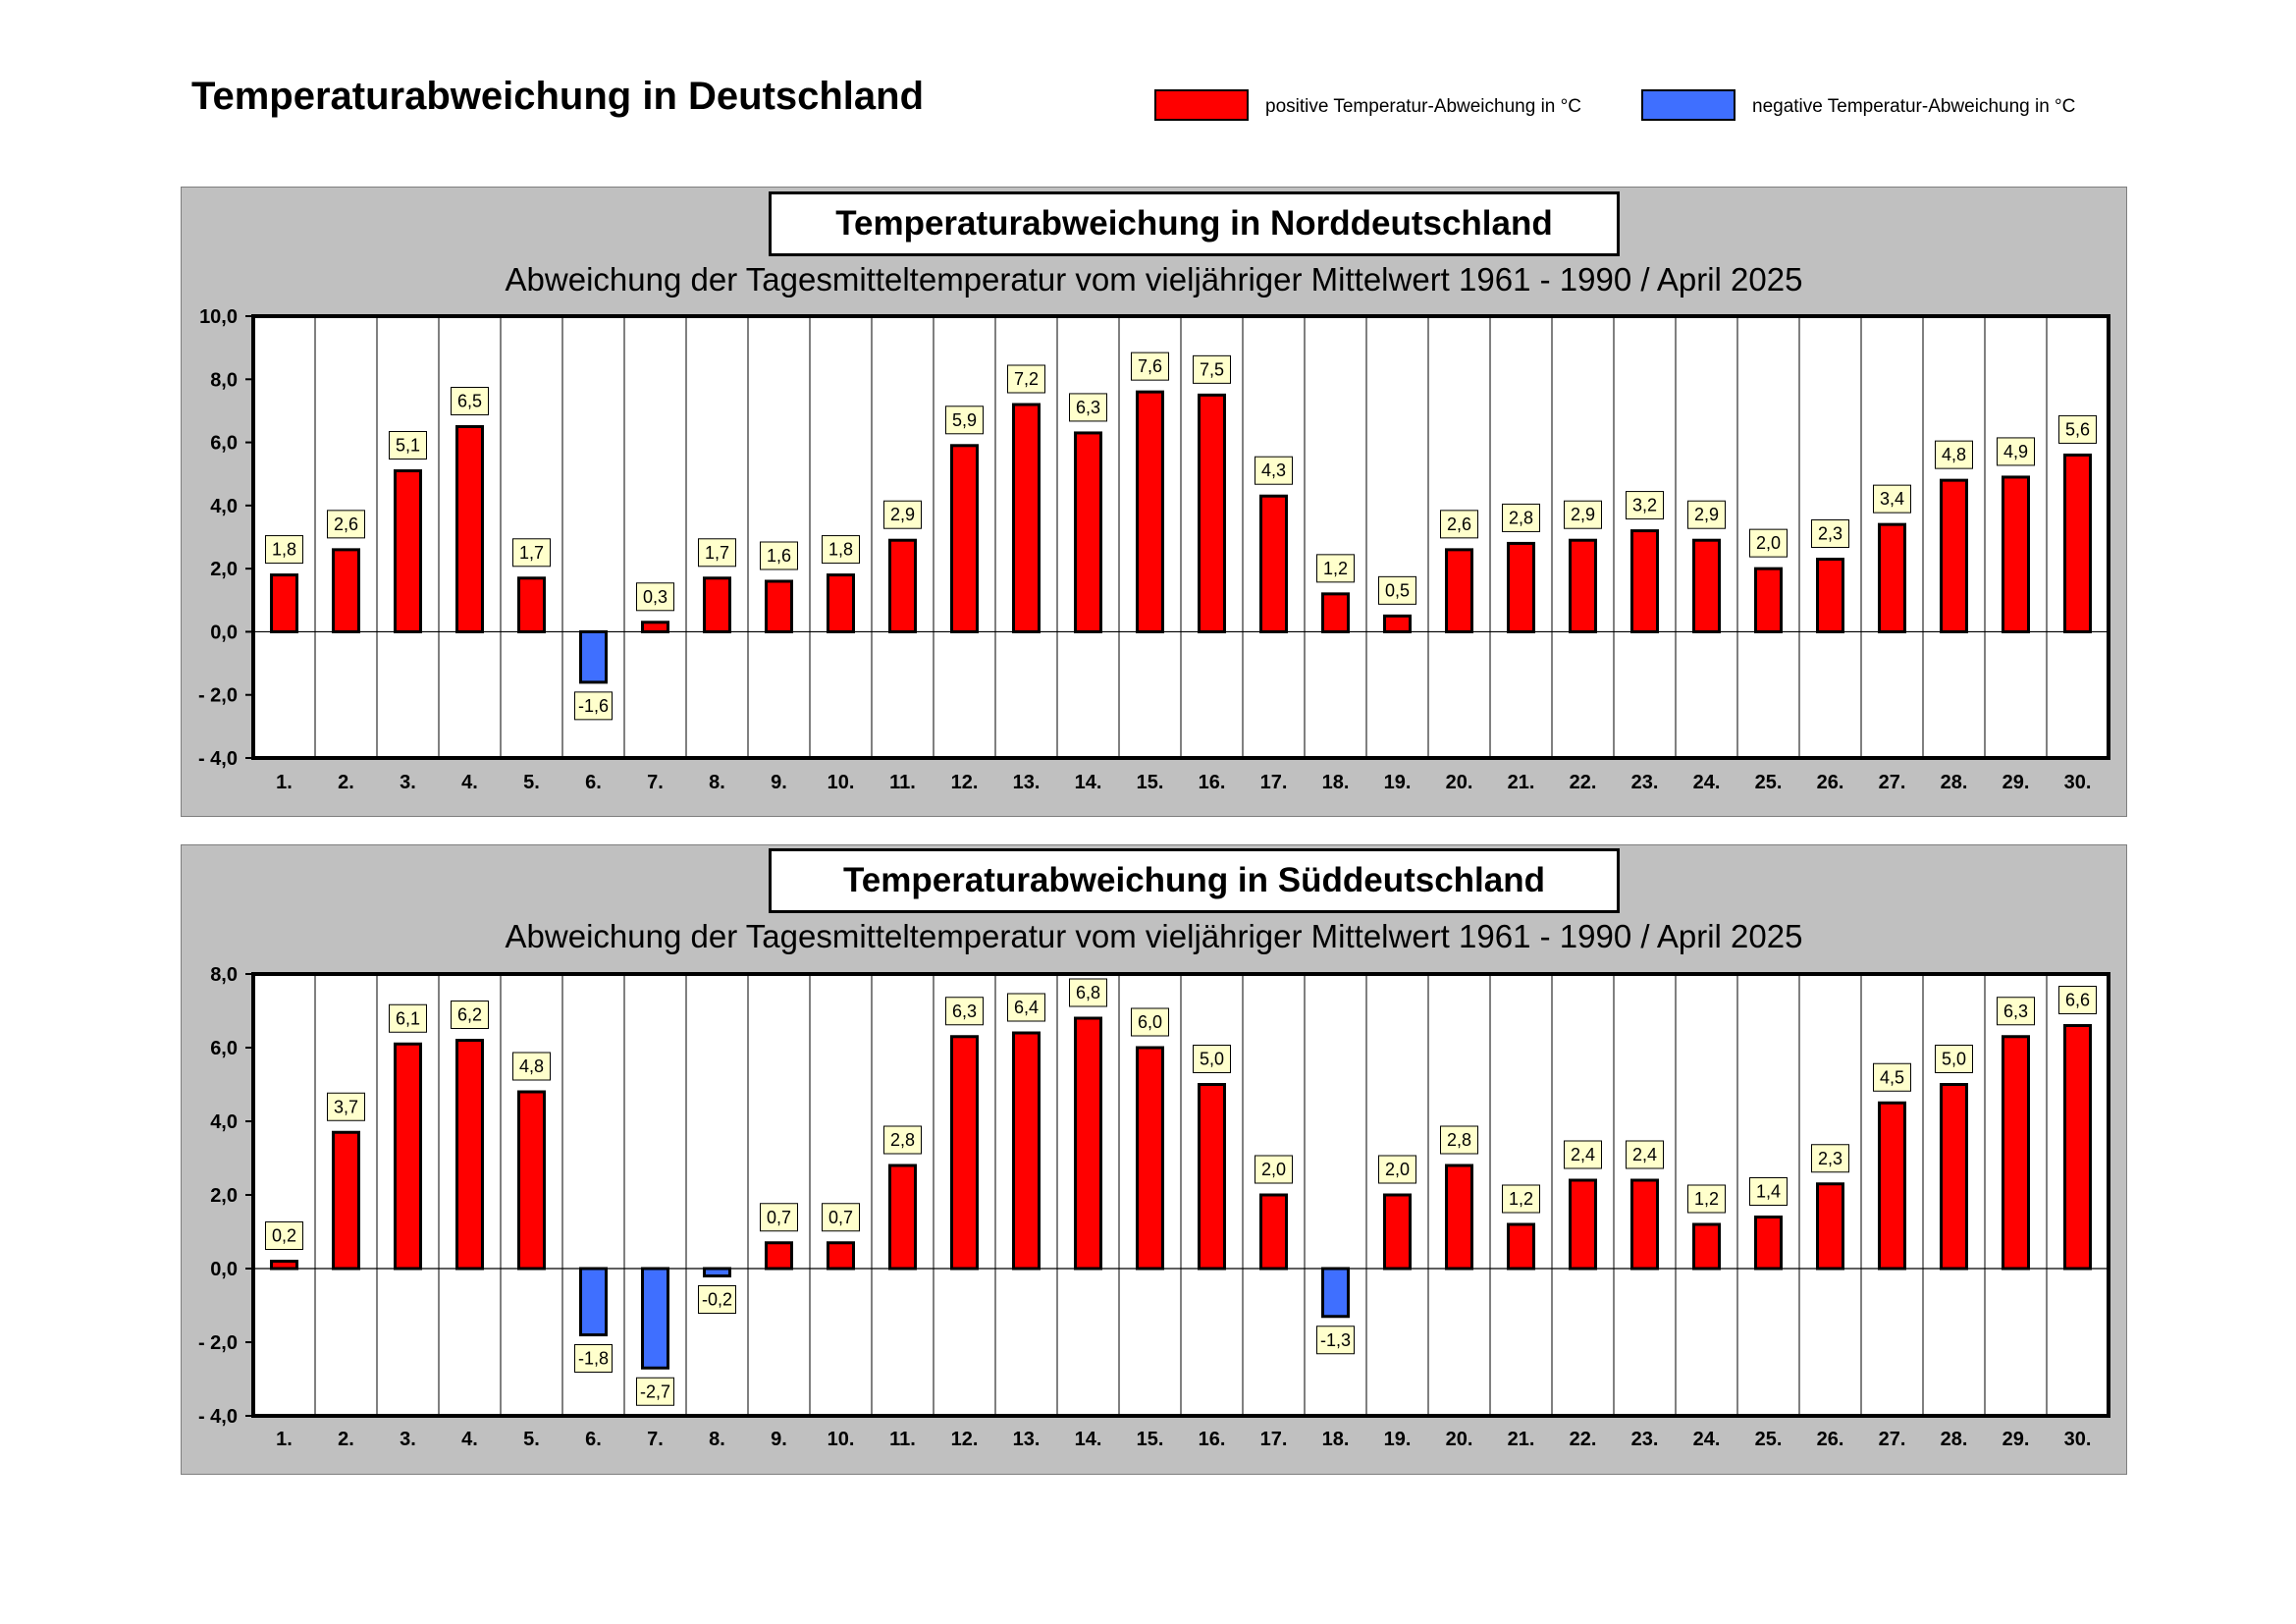  What do you see at coordinates (1954, 454) in the screenshot?
I see `data-label: 4,8` at bounding box center [1954, 454].